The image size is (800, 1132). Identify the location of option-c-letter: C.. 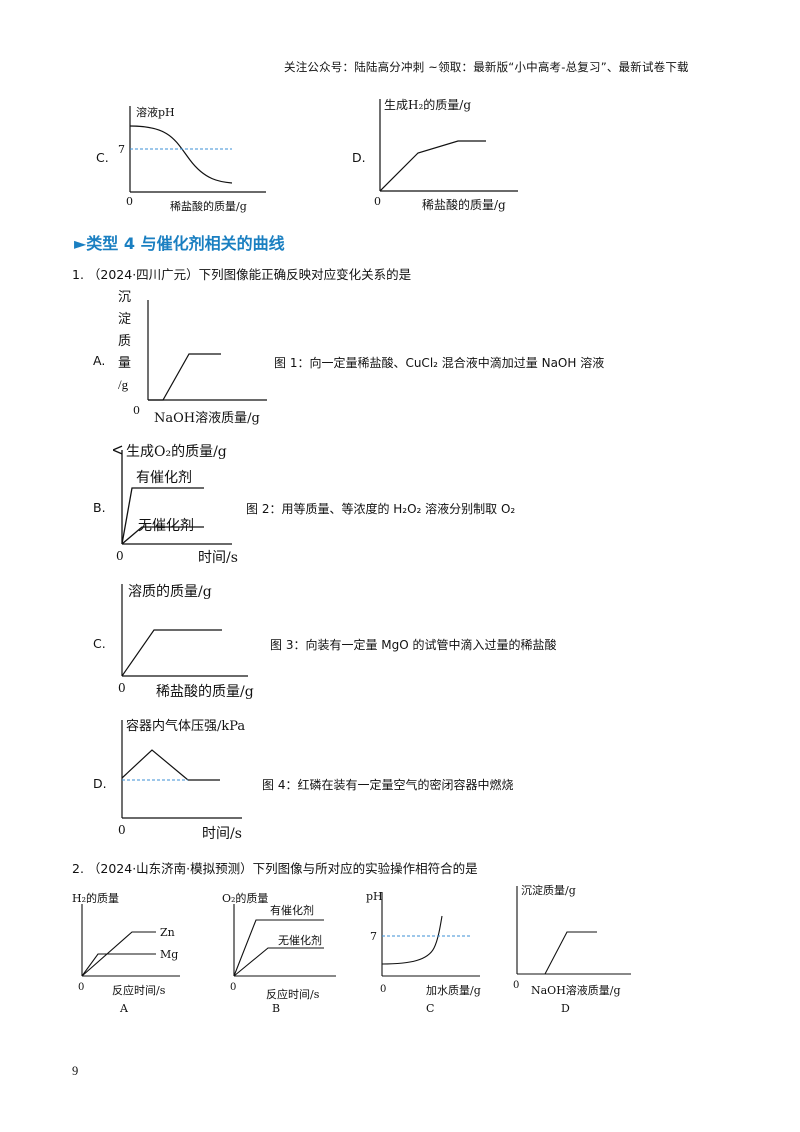
(102, 157).